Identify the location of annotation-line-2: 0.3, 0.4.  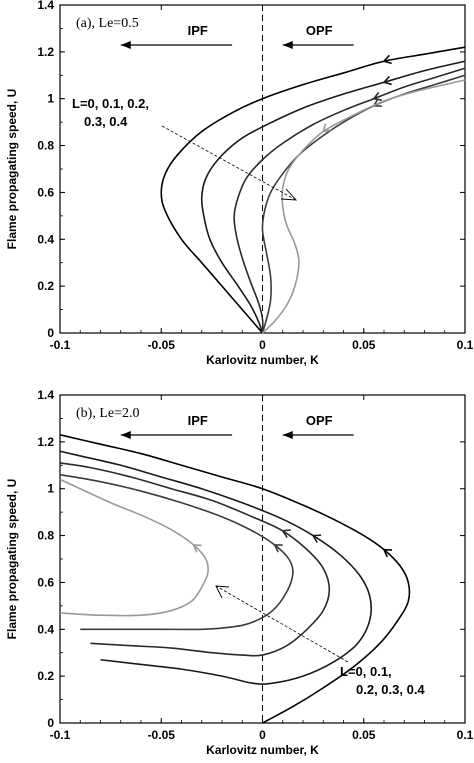
(106, 121).